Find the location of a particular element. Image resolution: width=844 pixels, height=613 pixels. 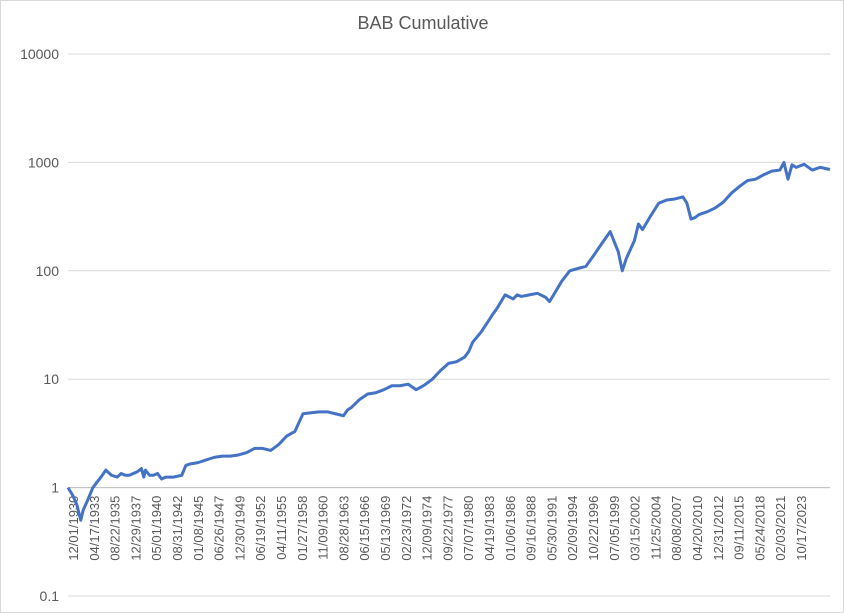

x-tick-label-33: 05/24/2018 is located at coordinates (759, 528).